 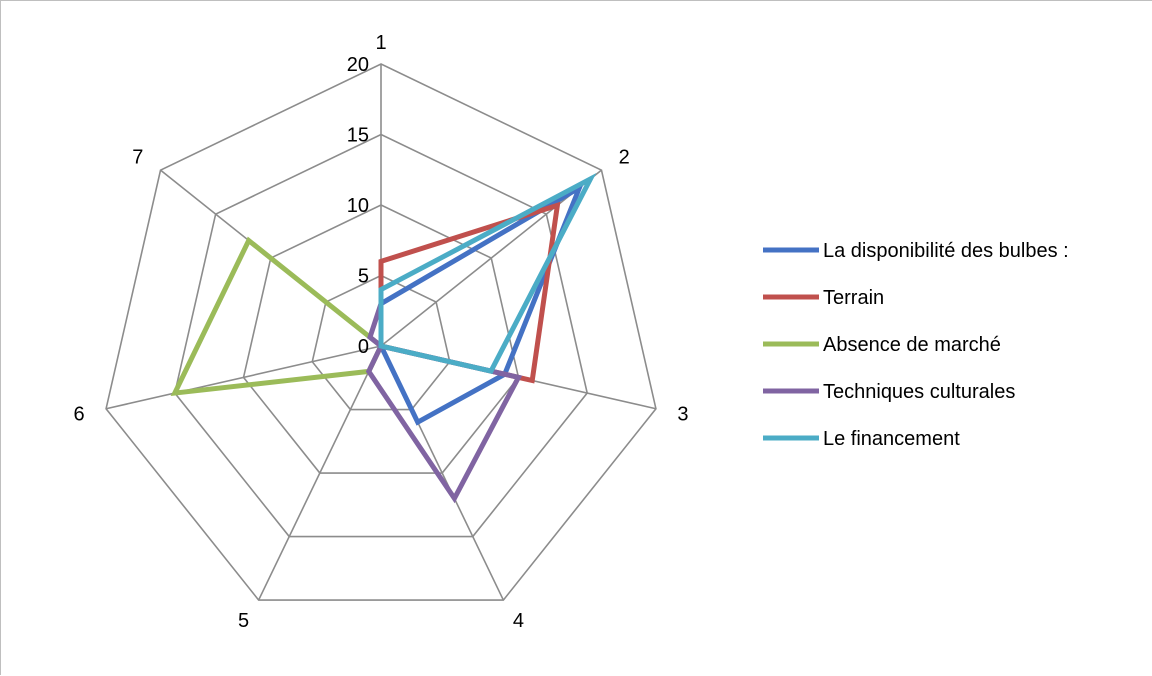 I want to click on legend-label-1: La disponibilité des bulbes :, so click(x=946, y=251).